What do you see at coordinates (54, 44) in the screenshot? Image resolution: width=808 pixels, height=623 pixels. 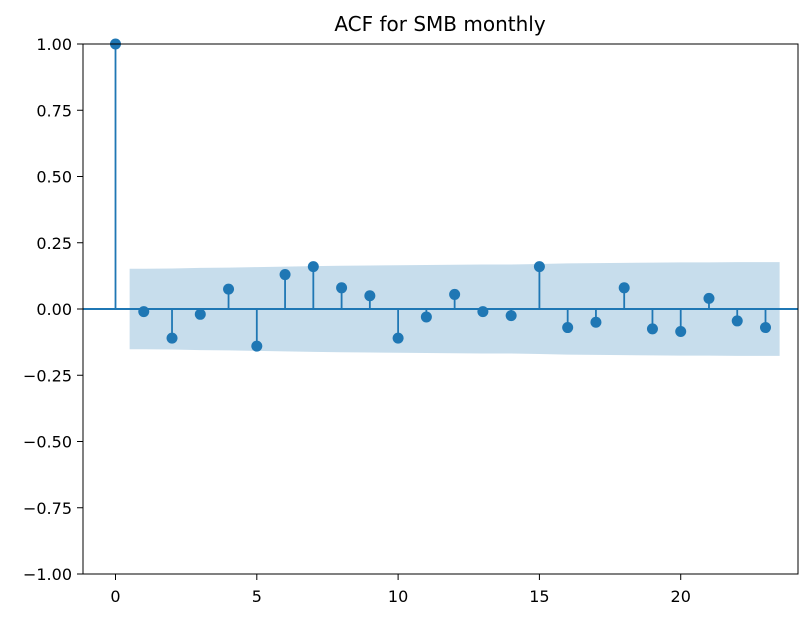 I see `y-tick-label: 1.00` at bounding box center [54, 44].